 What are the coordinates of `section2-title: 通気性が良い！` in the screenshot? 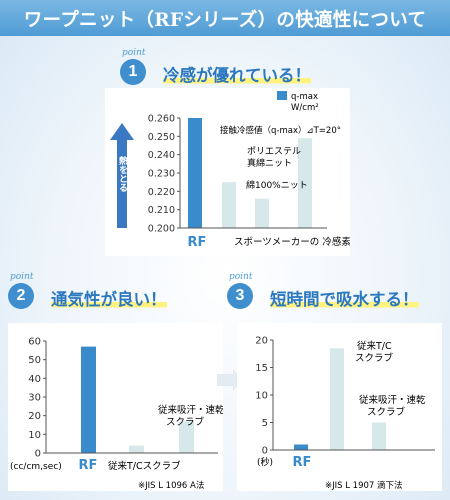 It's located at (109, 298).